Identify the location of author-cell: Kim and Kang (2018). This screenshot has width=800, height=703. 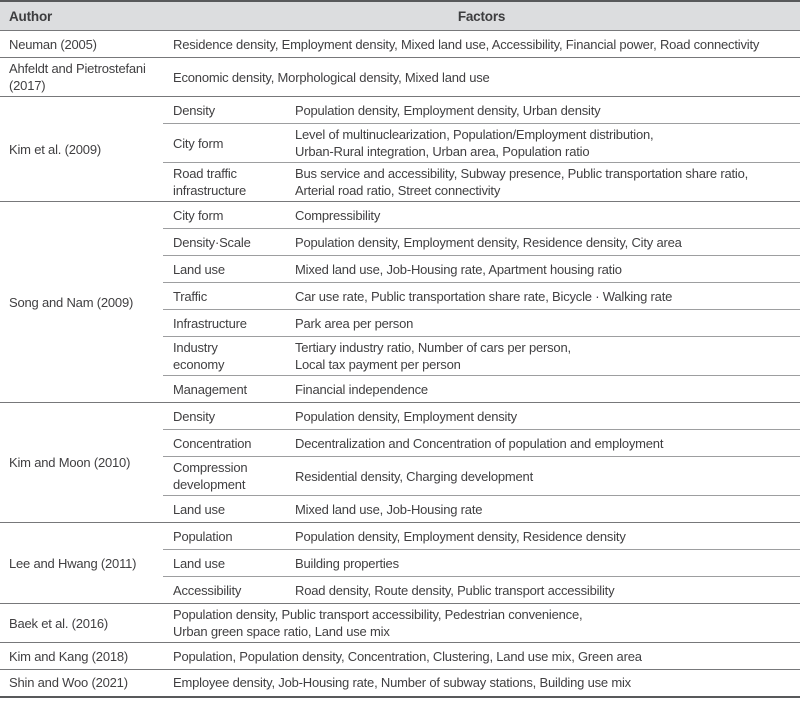
(81, 656).